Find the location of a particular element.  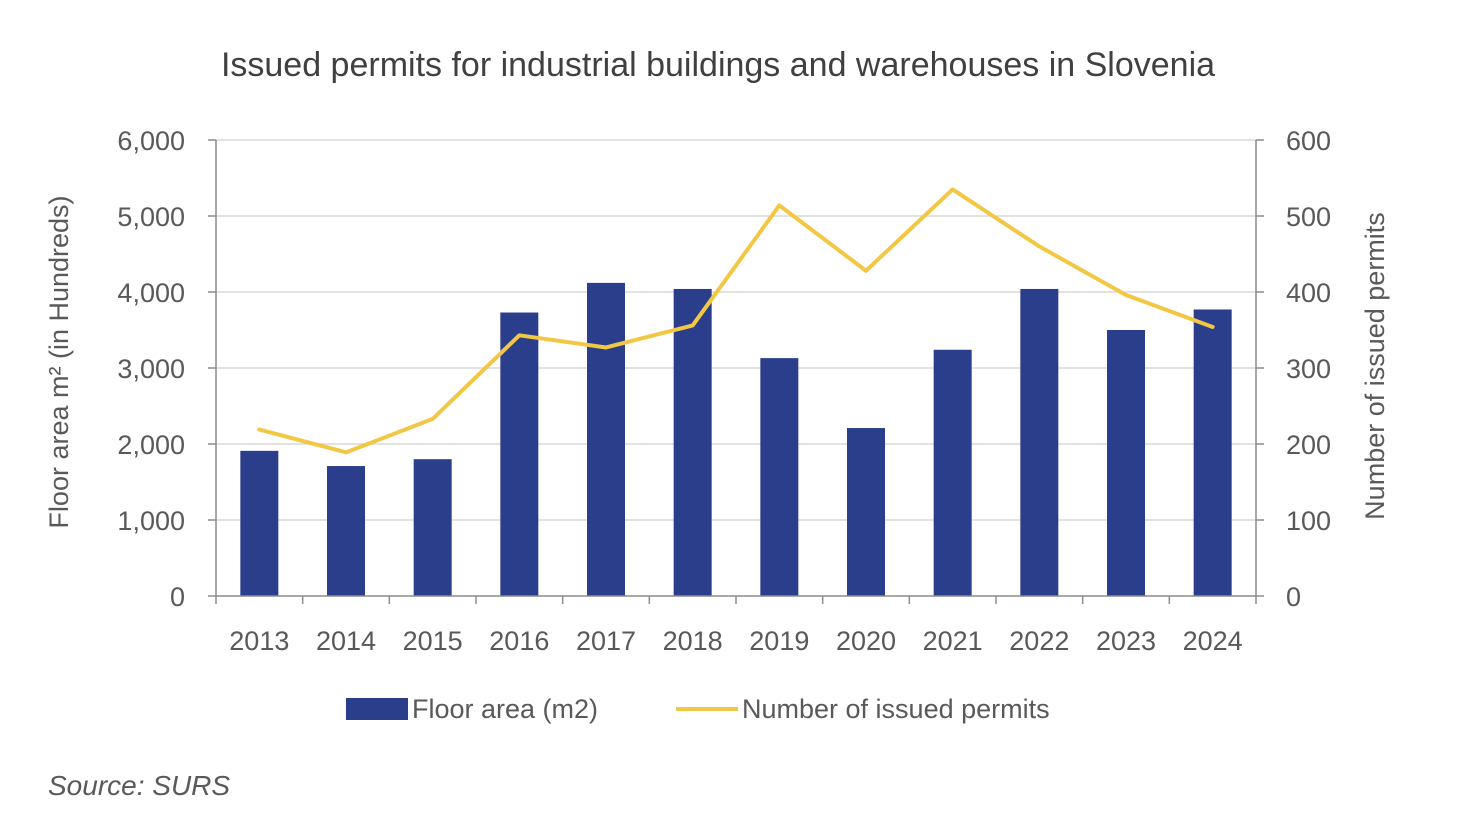

left-tick-label: 5,000 is located at coordinates (151, 217).